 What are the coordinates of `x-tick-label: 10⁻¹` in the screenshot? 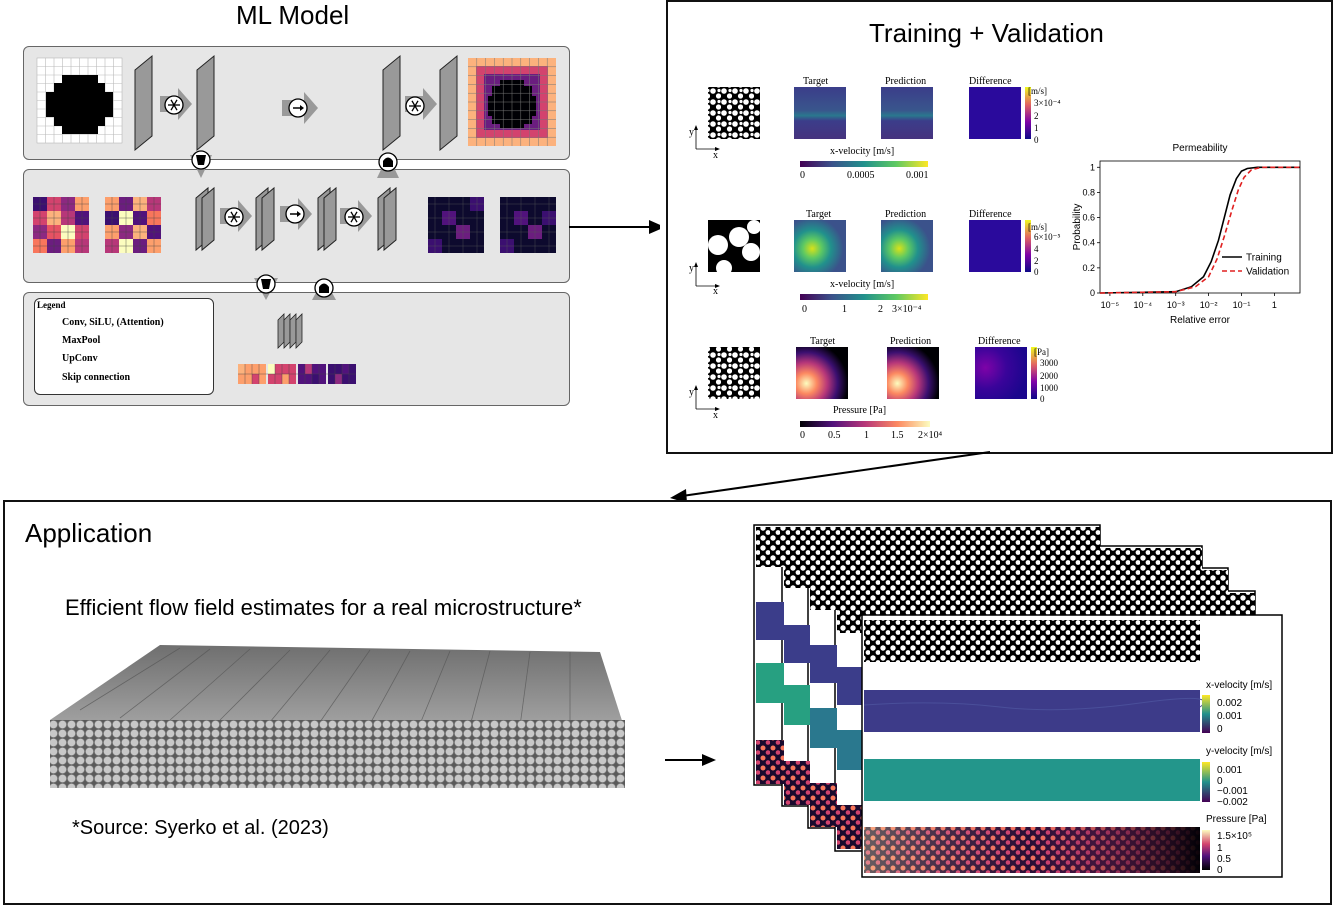 It's located at (1242, 305).